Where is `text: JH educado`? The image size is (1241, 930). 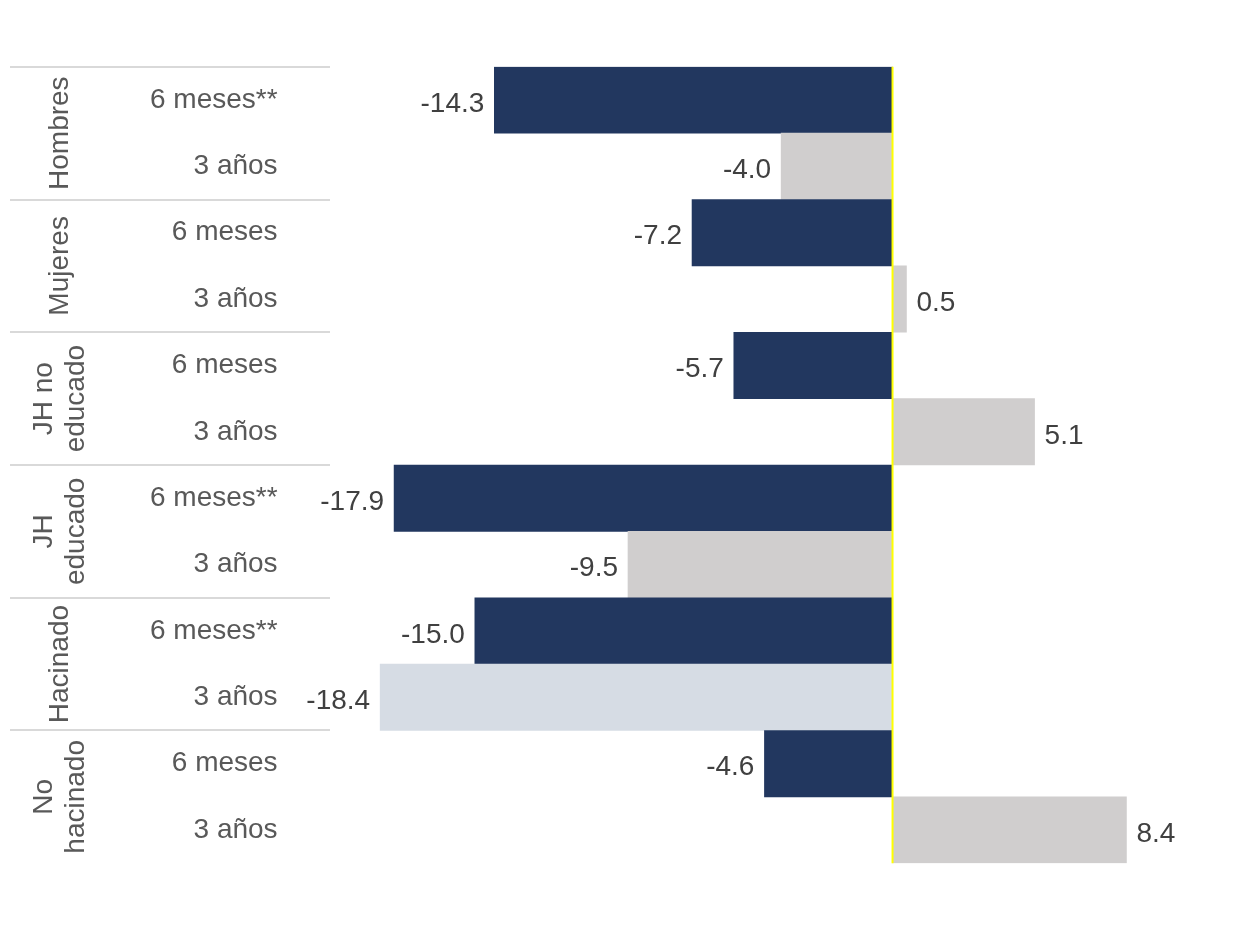
text: JH educado is located at coordinates (58, 531).